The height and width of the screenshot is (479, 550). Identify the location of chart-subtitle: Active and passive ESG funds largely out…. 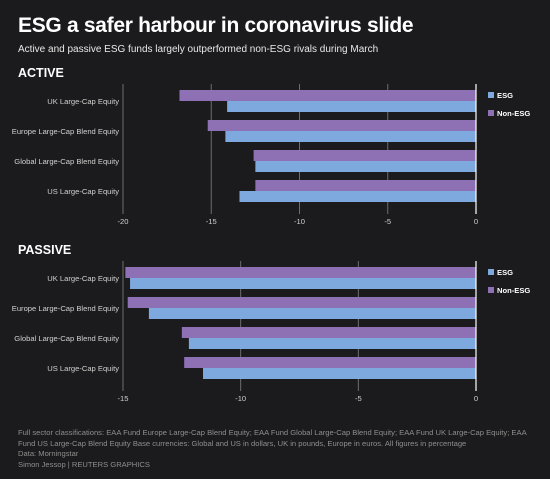
(198, 49).